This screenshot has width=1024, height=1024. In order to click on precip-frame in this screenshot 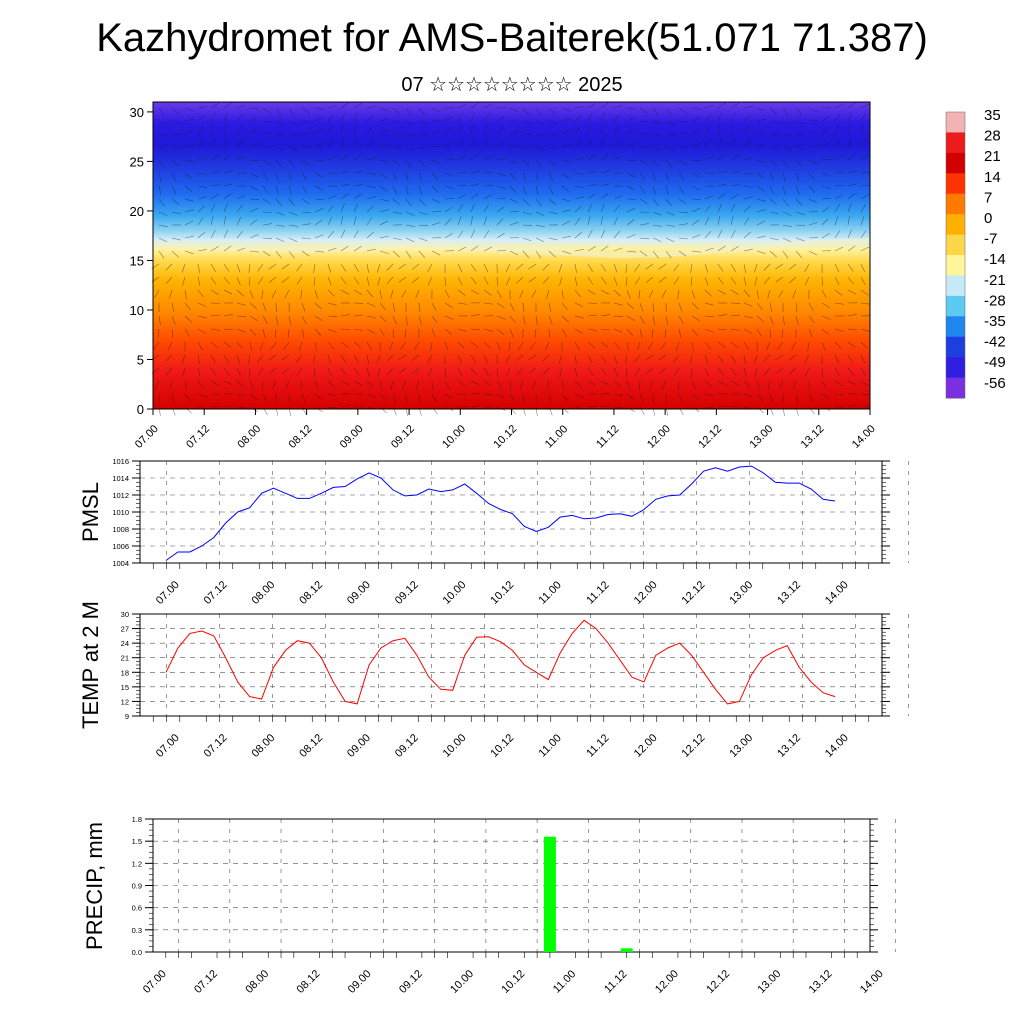, I will do `click(511, 885)`.